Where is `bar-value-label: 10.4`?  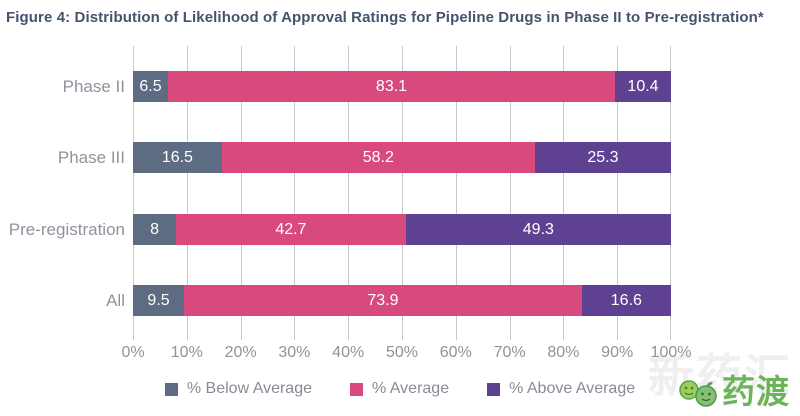 bar-value-label: 10.4 is located at coordinates (643, 86).